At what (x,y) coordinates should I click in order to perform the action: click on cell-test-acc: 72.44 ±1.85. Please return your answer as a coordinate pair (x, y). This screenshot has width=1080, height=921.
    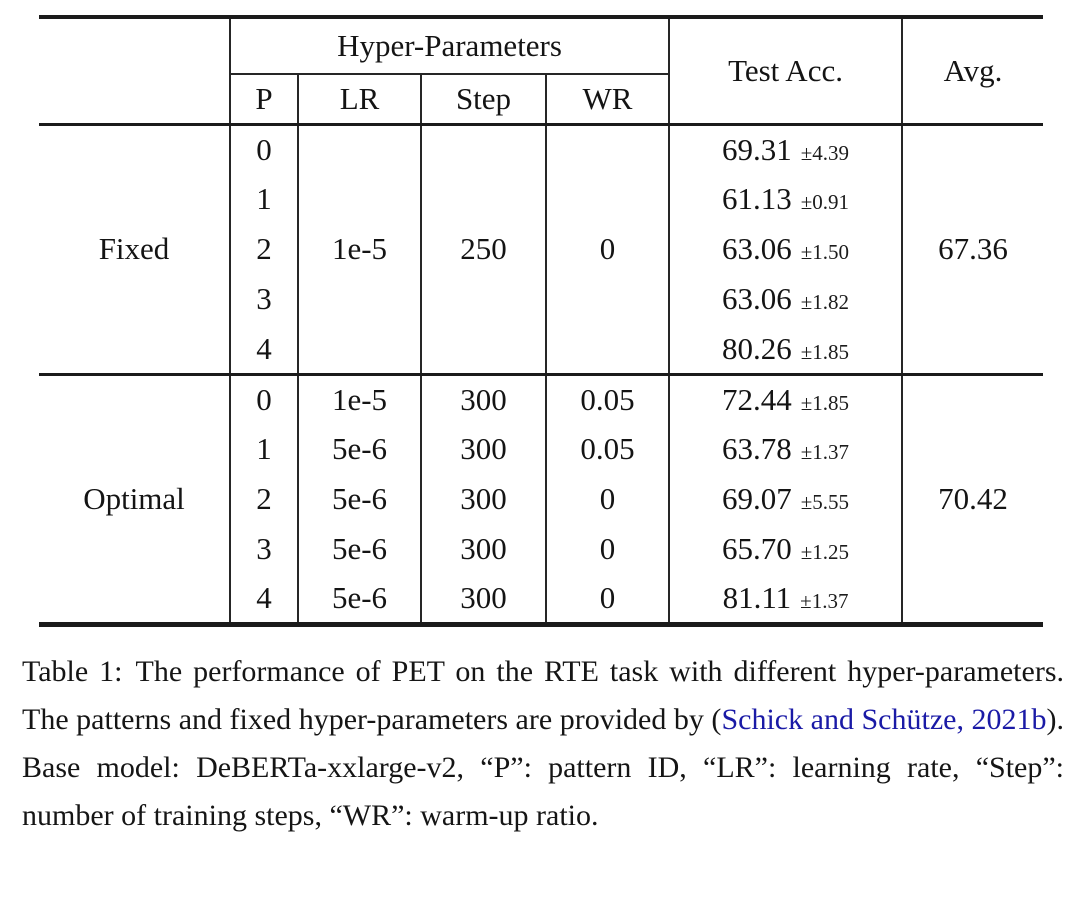
    Looking at the image, I should click on (785, 399).